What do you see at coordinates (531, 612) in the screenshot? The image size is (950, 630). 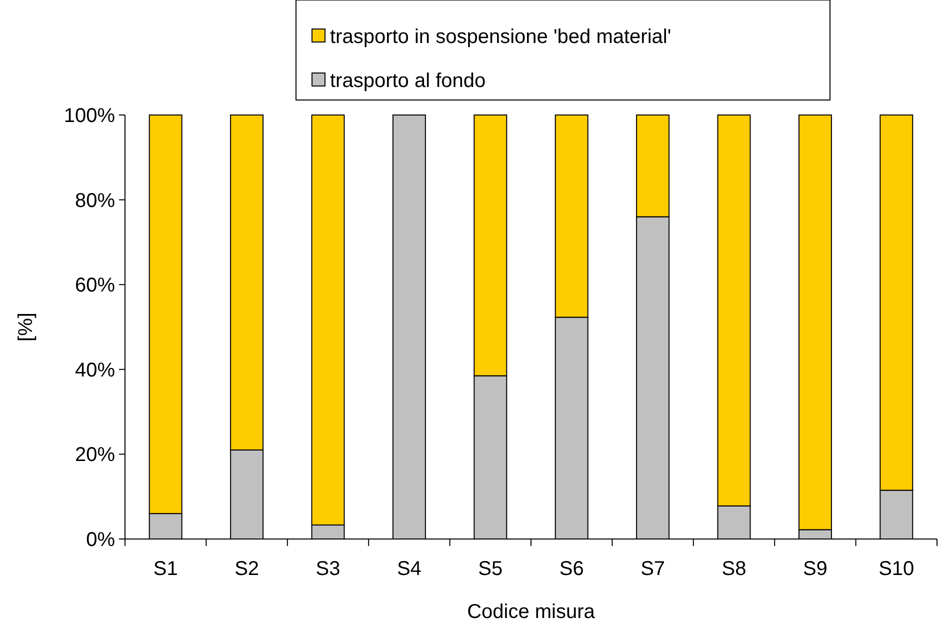 I see `x-axis-title: Codice misura` at bounding box center [531, 612].